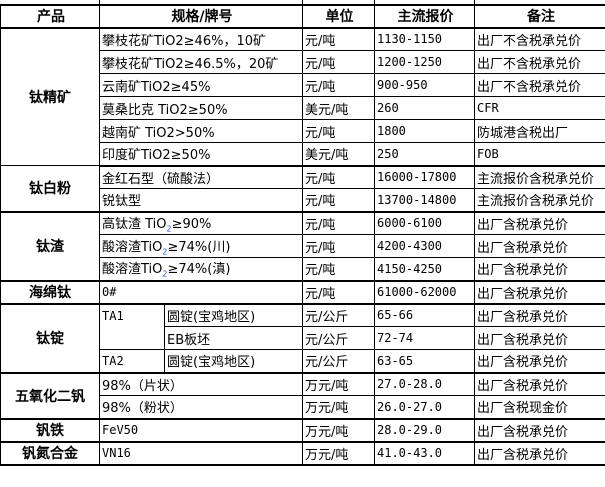  Describe the element at coordinates (50, 453) in the screenshot. I see `product-name: 钒氮合金` at that location.